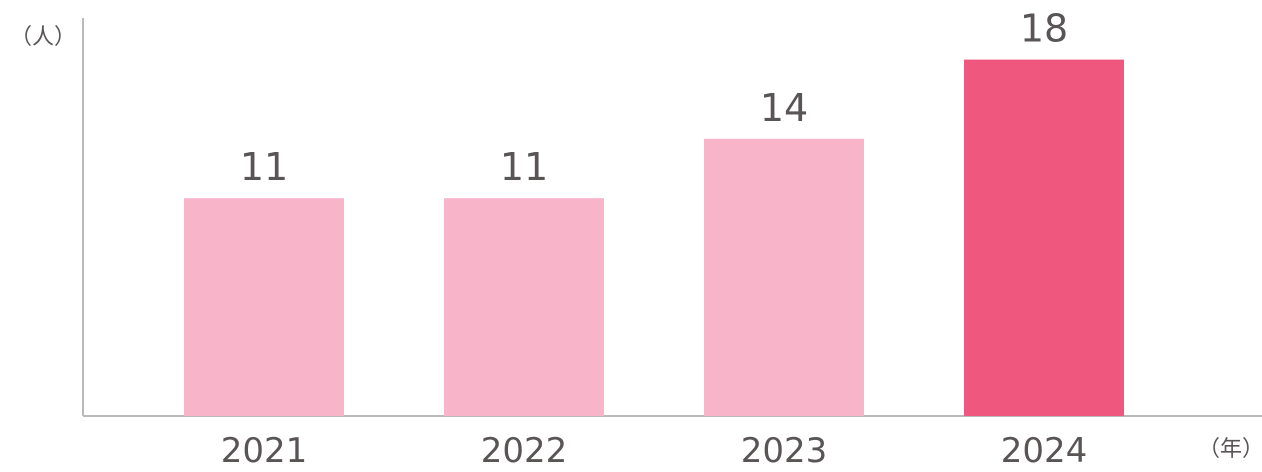 The image size is (1262, 472). Describe the element at coordinates (524, 307) in the screenshot. I see `bar-2022` at that location.